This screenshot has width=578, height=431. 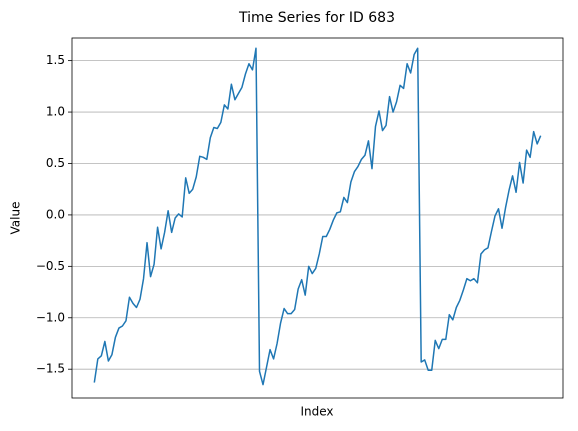 What do you see at coordinates (55, 163) in the screenshot?
I see `y-tick-label: 0.5` at bounding box center [55, 163].